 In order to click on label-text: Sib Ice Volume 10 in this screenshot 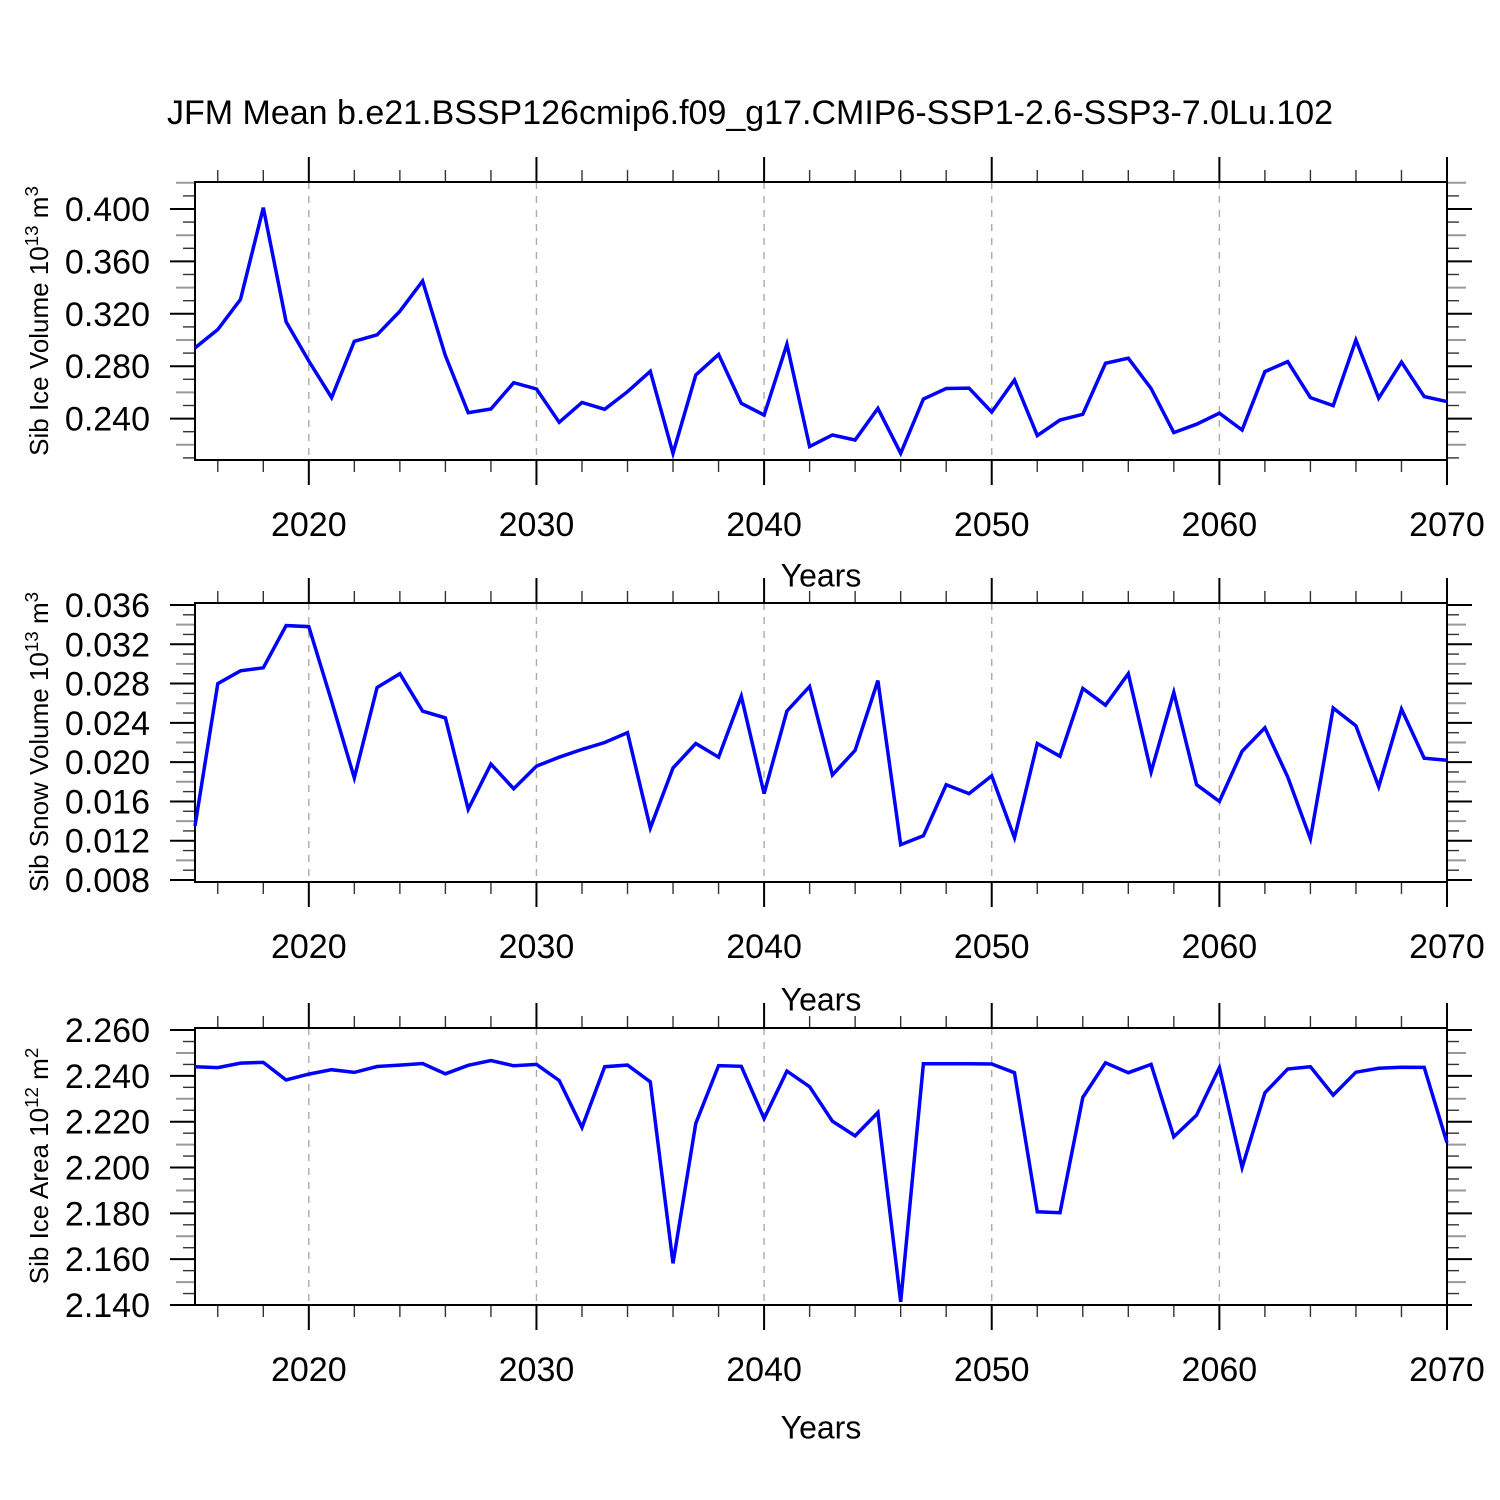, I will do `click(38, 351)`.